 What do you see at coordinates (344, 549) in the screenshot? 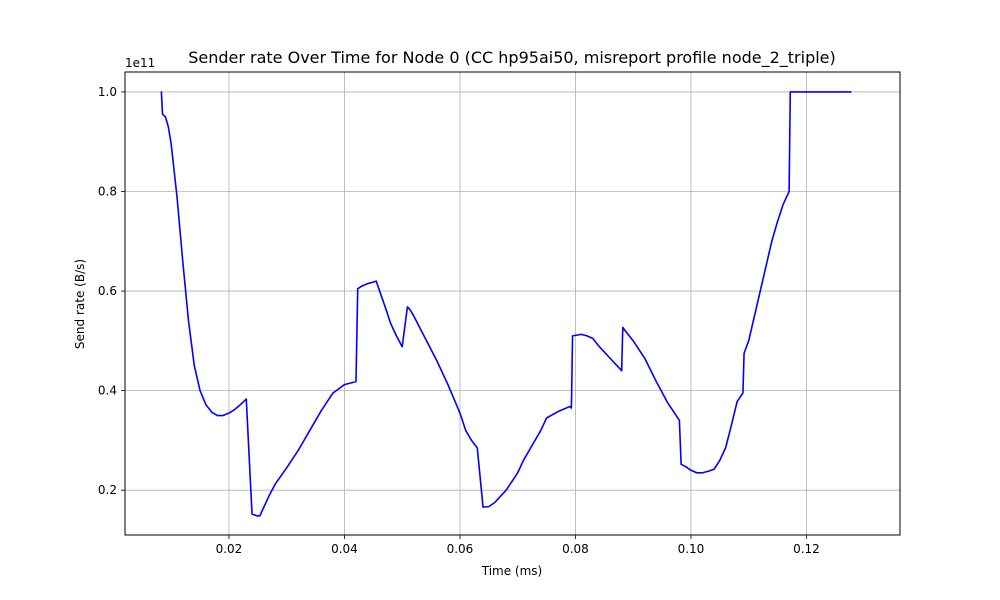
I see `x-tick-label: 0.04` at bounding box center [344, 549].